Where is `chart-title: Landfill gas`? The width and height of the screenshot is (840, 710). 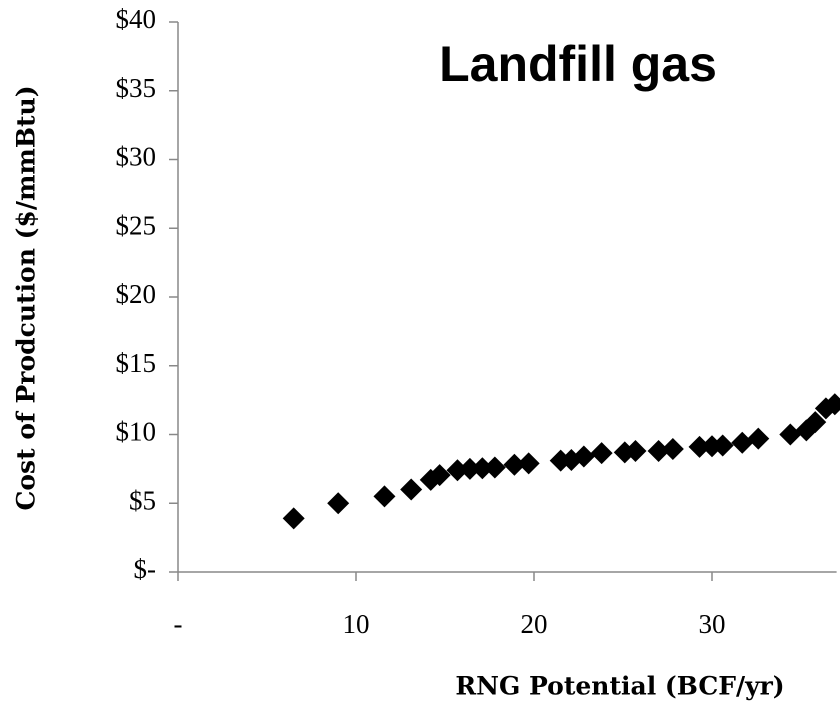
chart-title: Landfill gas is located at coordinates (578, 64).